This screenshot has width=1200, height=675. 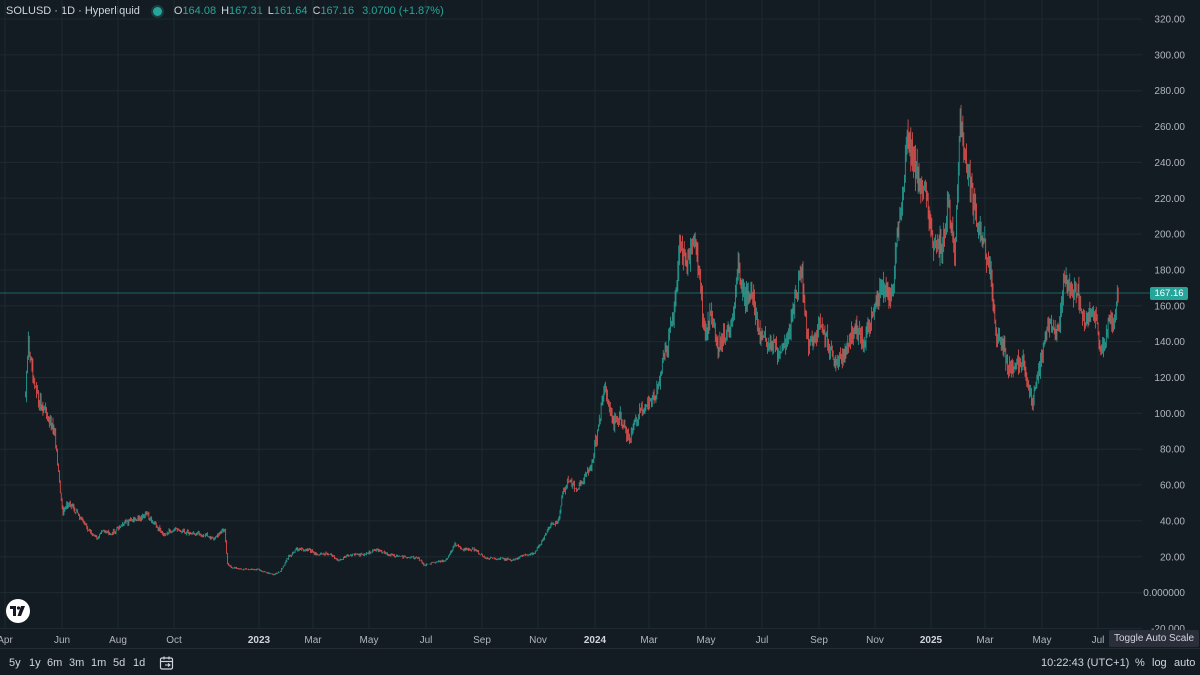 What do you see at coordinates (118, 640) in the screenshot?
I see `time-tick-label: Aug` at bounding box center [118, 640].